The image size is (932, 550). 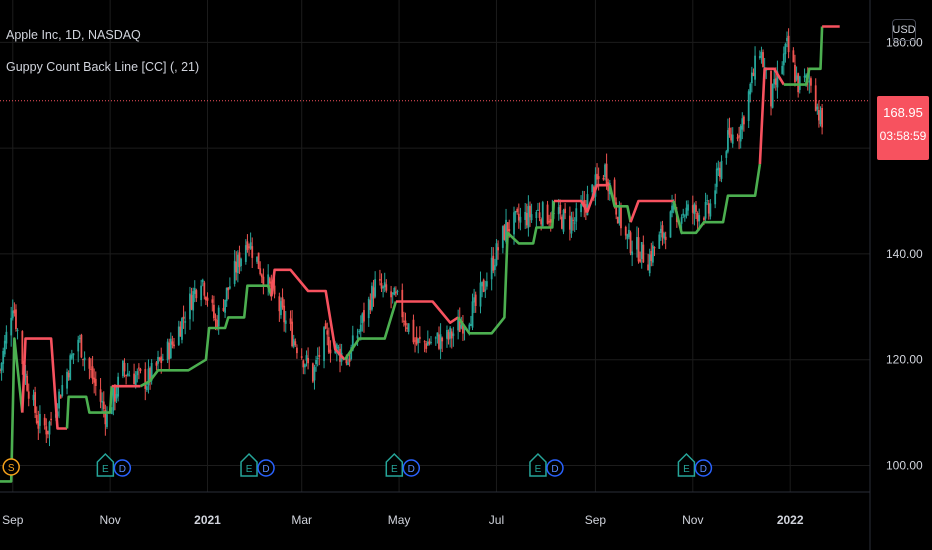 I want to click on y-tick-label: 120.00, so click(x=904, y=360).